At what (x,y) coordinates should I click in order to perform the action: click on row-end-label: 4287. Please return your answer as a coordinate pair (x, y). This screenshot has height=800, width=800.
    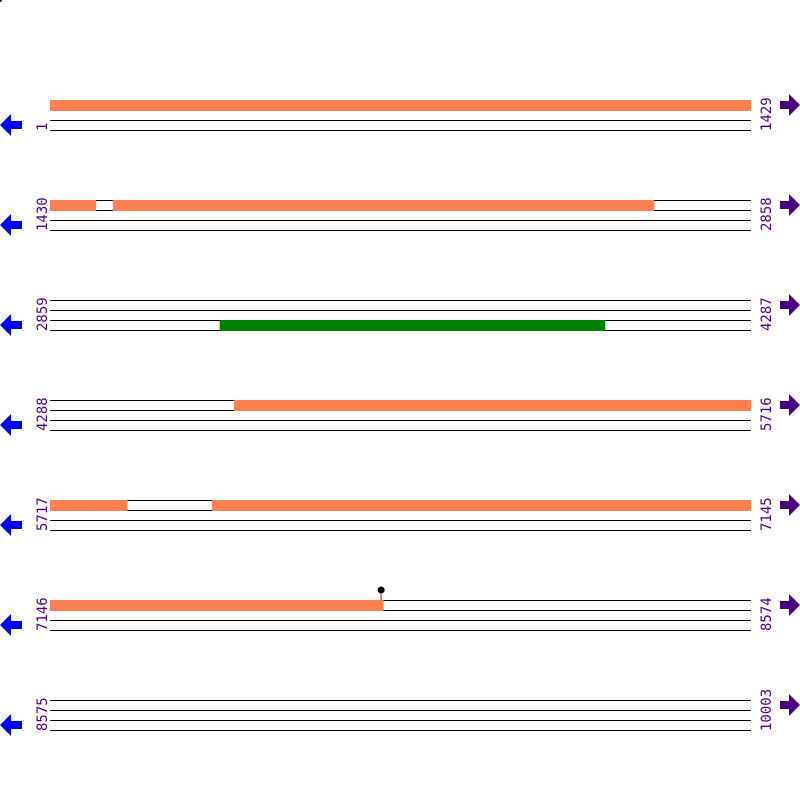
    Looking at the image, I should click on (767, 314).